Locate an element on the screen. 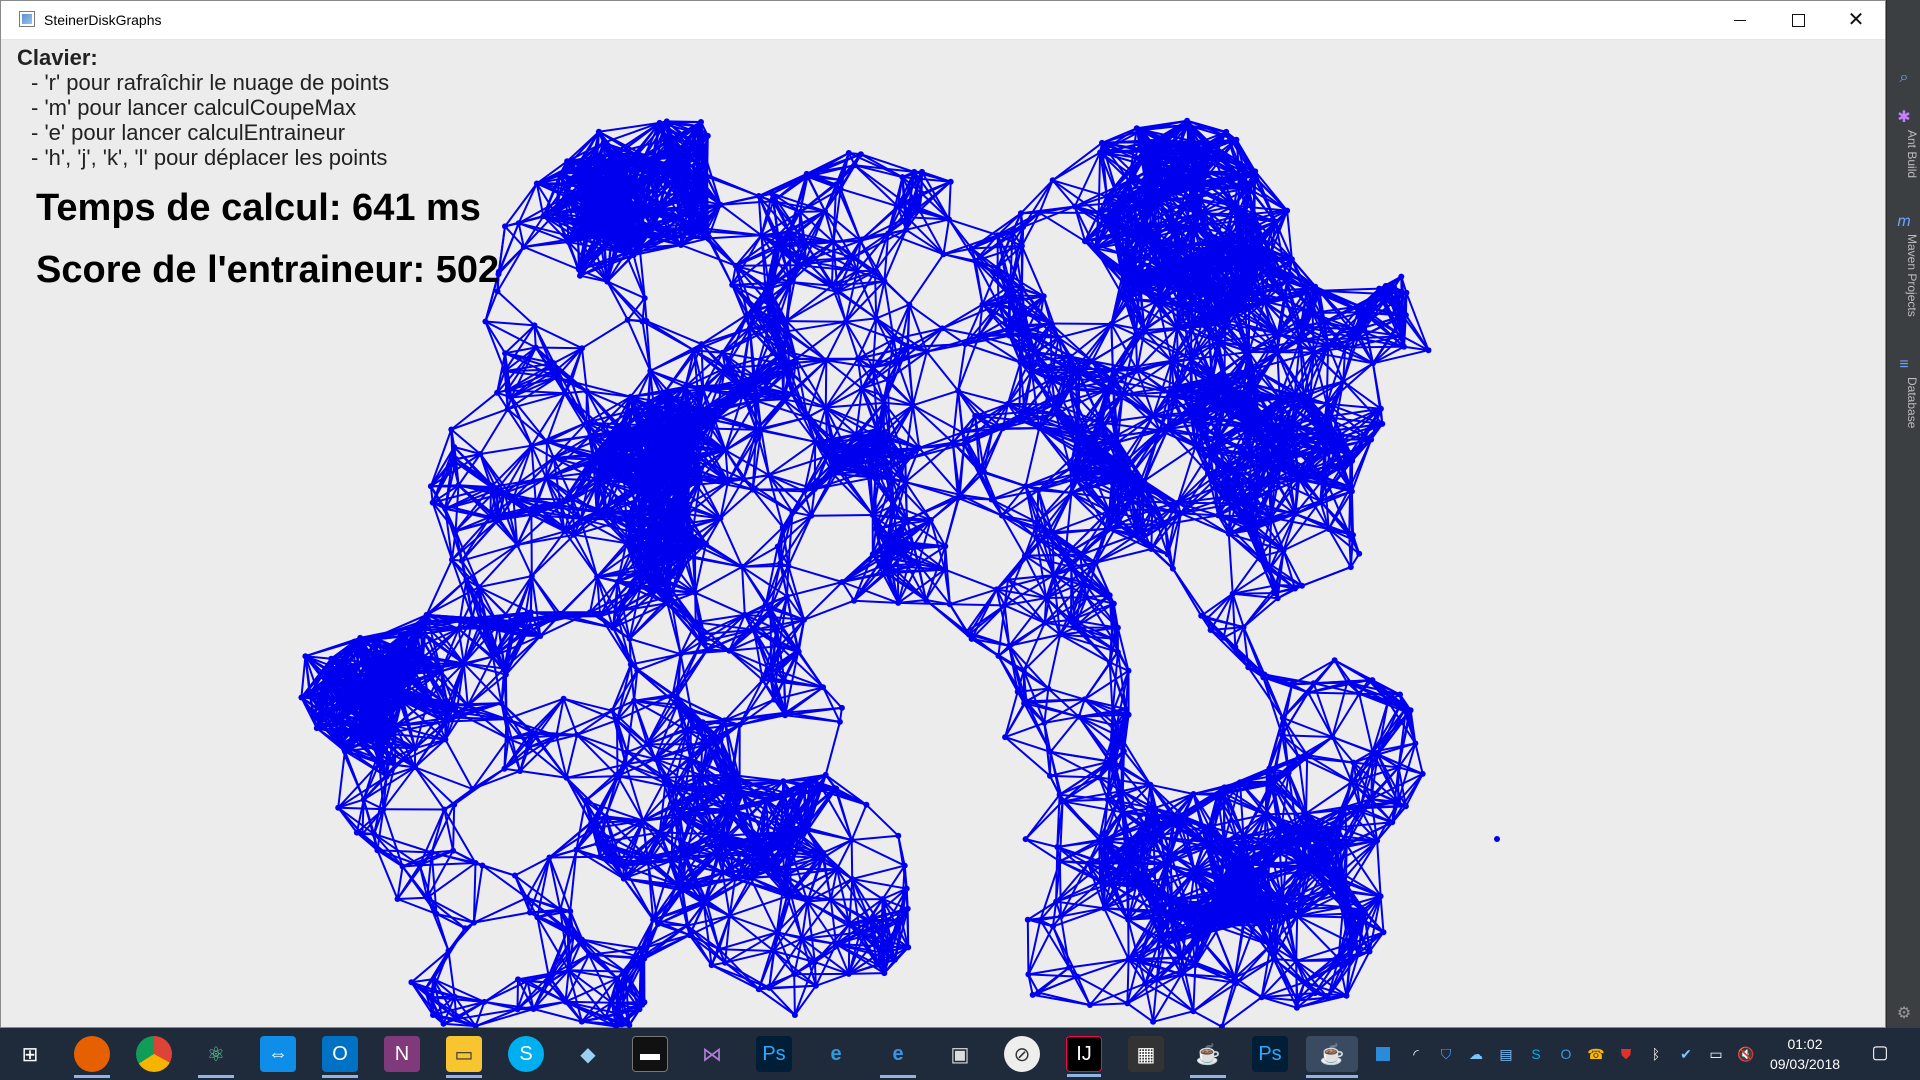 This screenshot has height=1080, width=1920. java-app-icon: ☕ is located at coordinates (1332, 1057).